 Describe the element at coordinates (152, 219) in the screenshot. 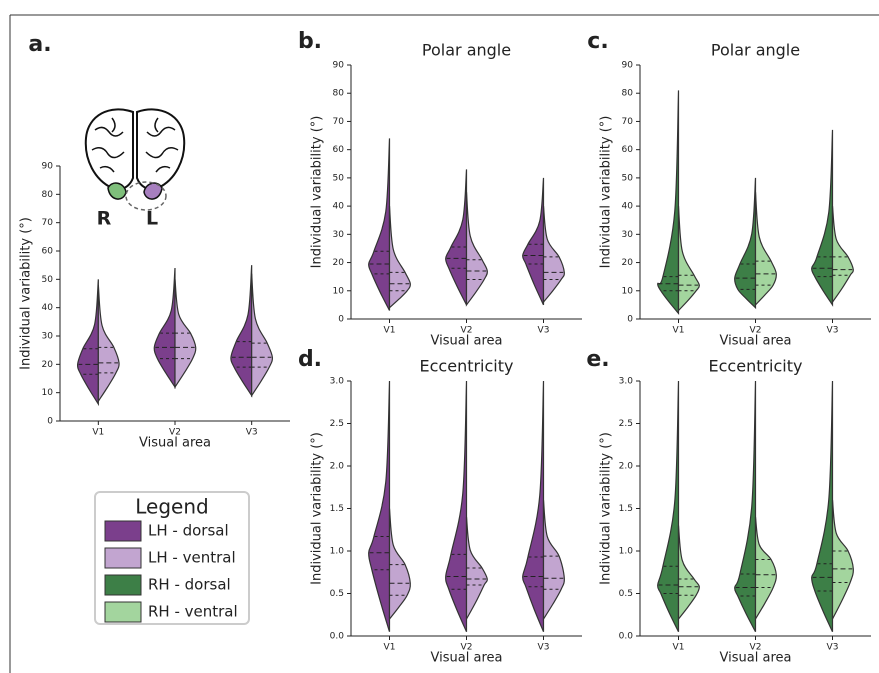

I see `hemisphere-label: L` at that location.